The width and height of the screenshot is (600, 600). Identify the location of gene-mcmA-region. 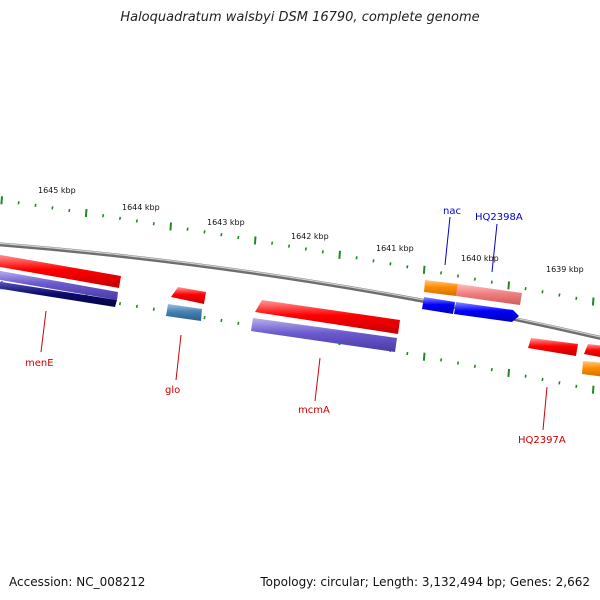
(325, 326).